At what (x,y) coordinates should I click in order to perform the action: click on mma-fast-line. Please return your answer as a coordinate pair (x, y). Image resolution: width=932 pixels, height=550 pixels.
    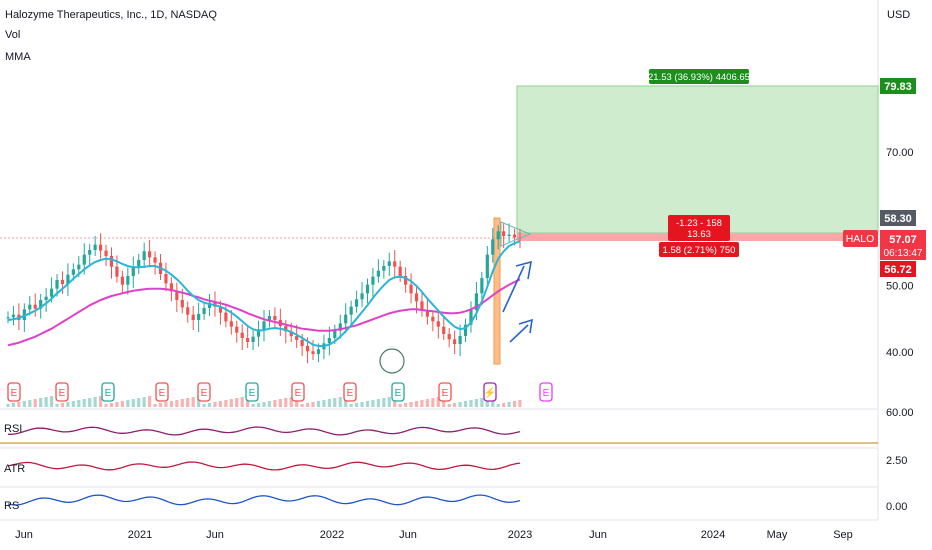
    Looking at the image, I should click on (264, 293).